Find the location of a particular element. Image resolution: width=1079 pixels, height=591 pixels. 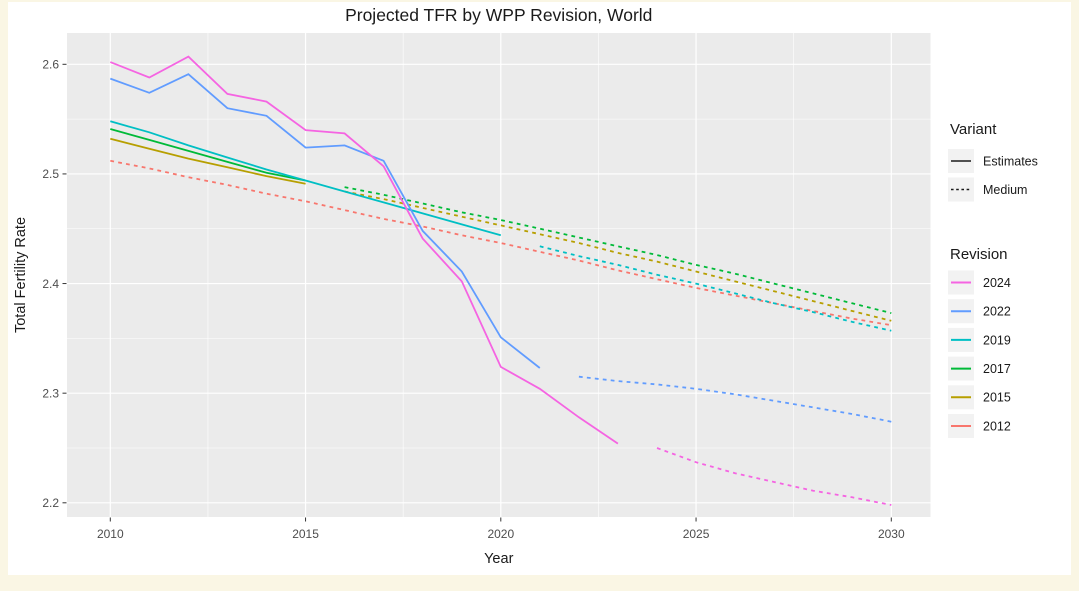

x-tick-label: 2010 is located at coordinates (110, 534).